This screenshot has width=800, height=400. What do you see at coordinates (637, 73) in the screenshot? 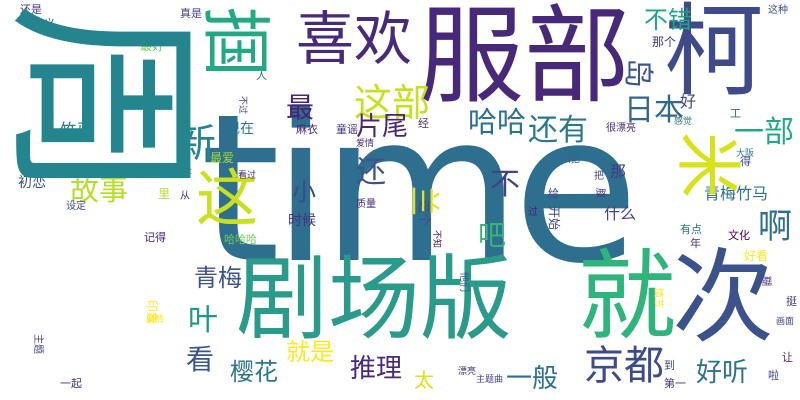
I see `word-dao: 岛` at bounding box center [637, 73].